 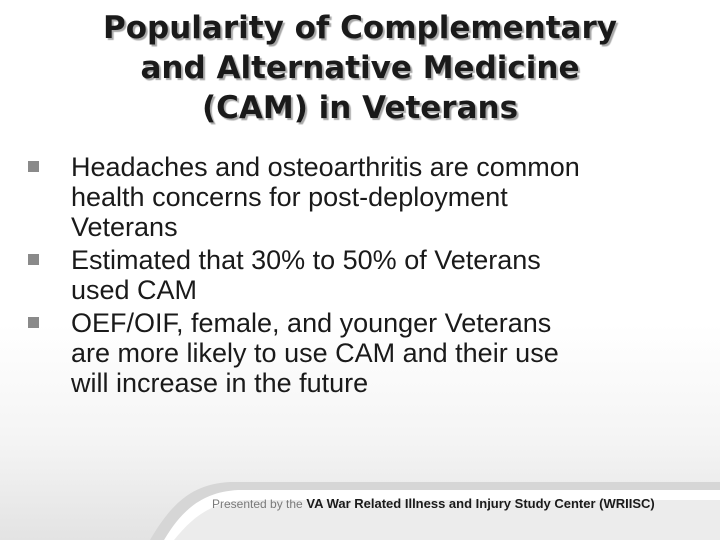 I want to click on bullet-line: Veterans, so click(x=124, y=227).